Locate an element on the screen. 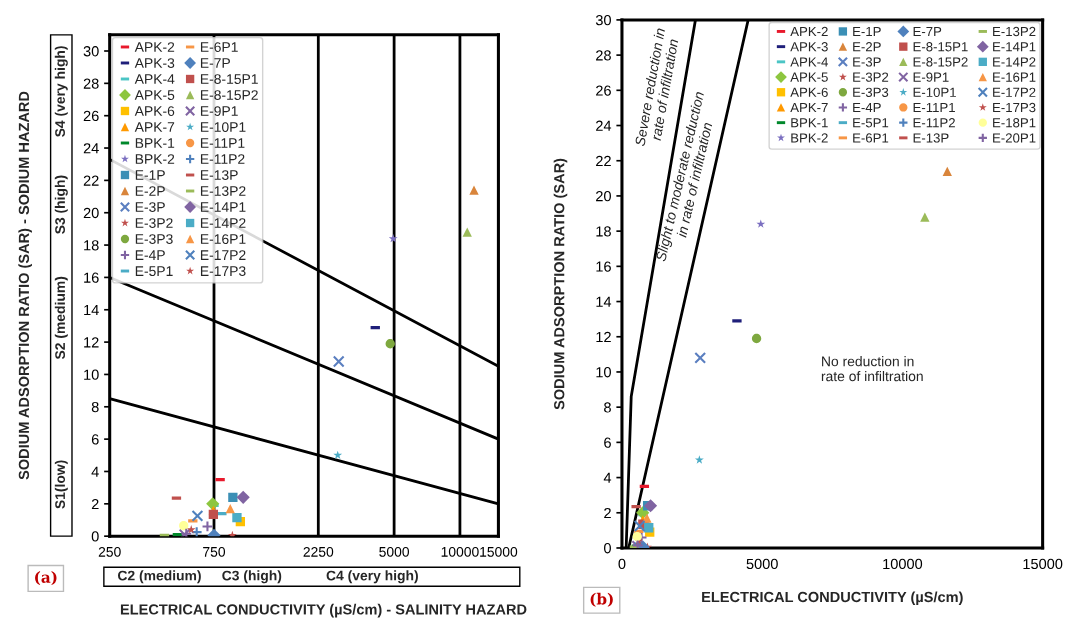 The height and width of the screenshot is (622, 1065). y-tick-label: 0 is located at coordinates (95, 536).